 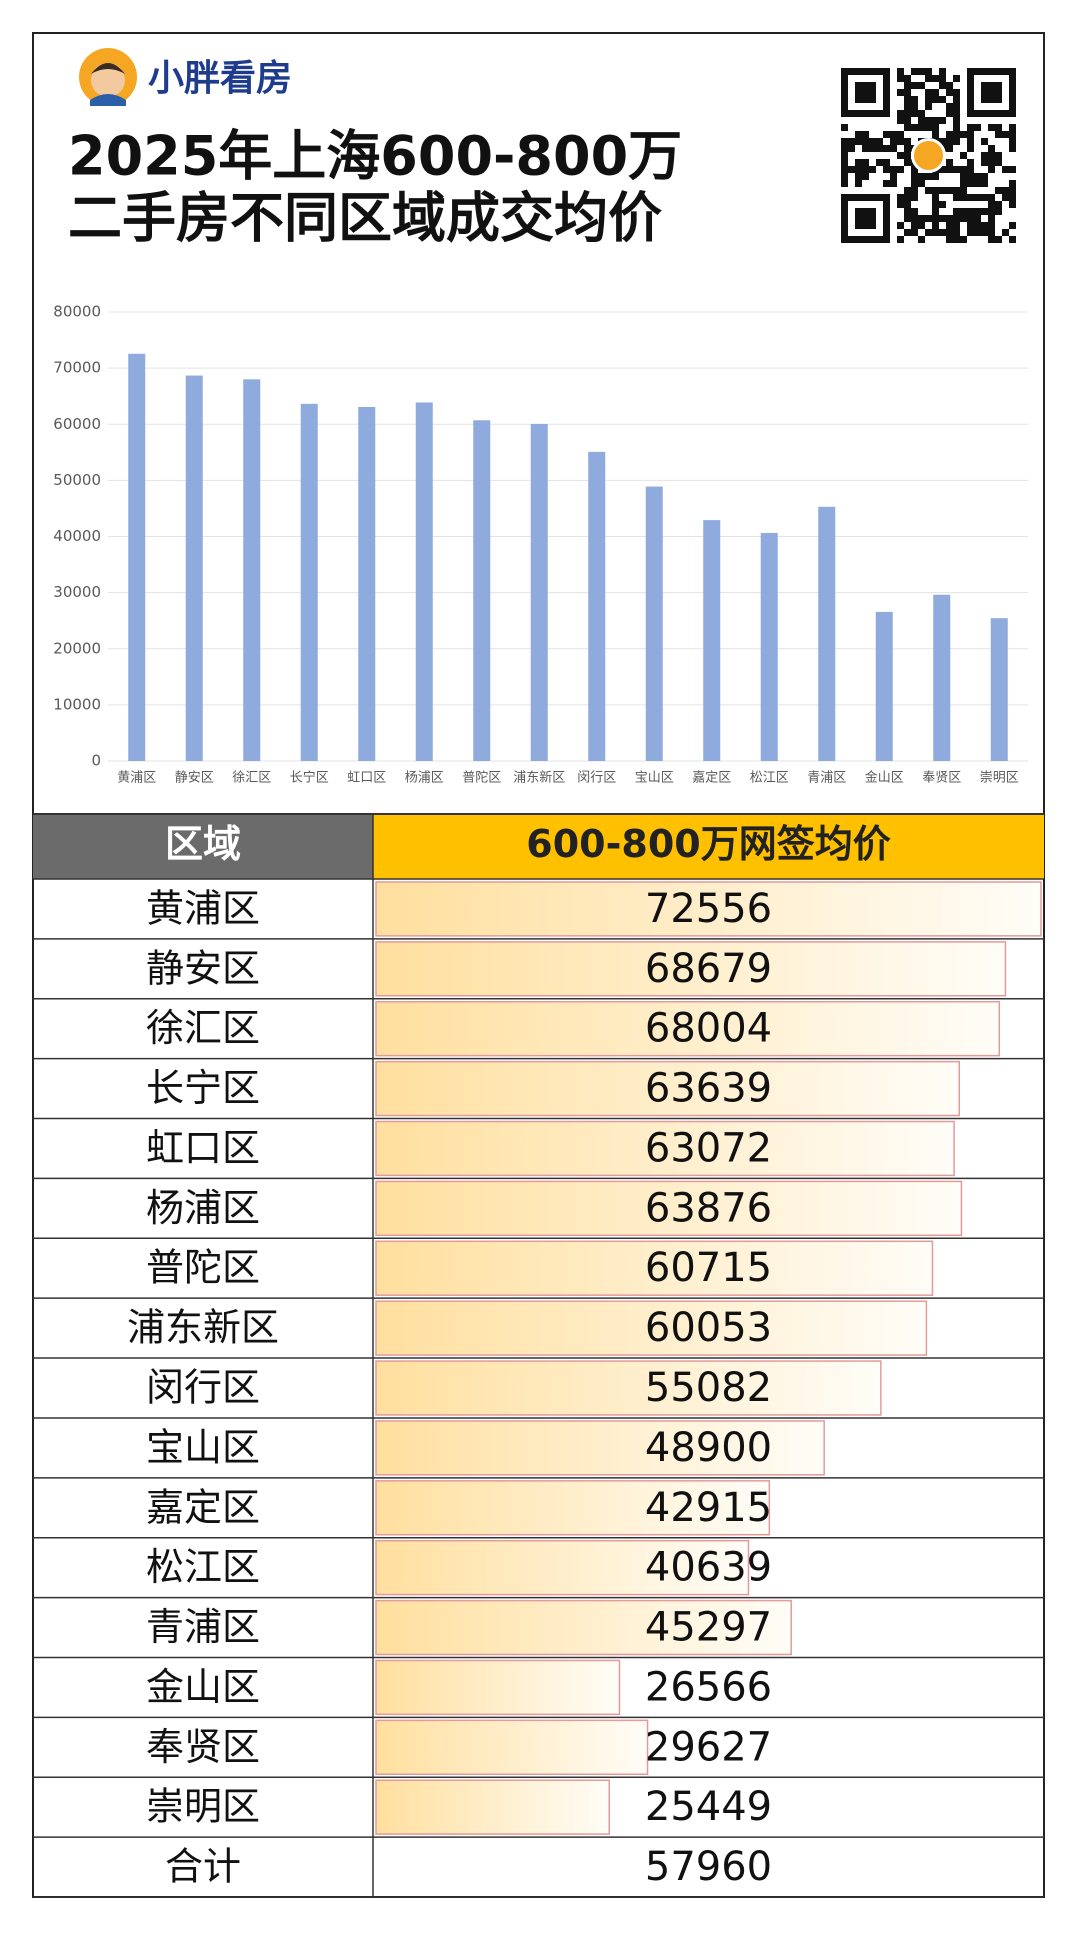 I want to click on row-value: 60053, so click(x=708, y=1328).